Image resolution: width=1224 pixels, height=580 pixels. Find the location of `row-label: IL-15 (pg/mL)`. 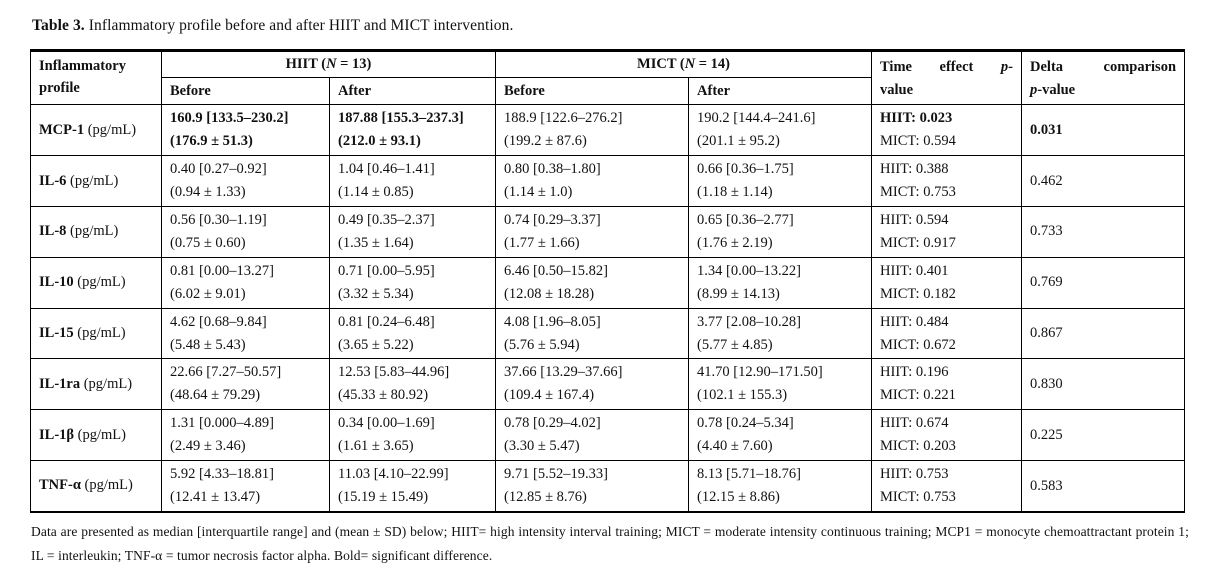

row-label: IL-15 (pg/mL) is located at coordinates (96, 333).